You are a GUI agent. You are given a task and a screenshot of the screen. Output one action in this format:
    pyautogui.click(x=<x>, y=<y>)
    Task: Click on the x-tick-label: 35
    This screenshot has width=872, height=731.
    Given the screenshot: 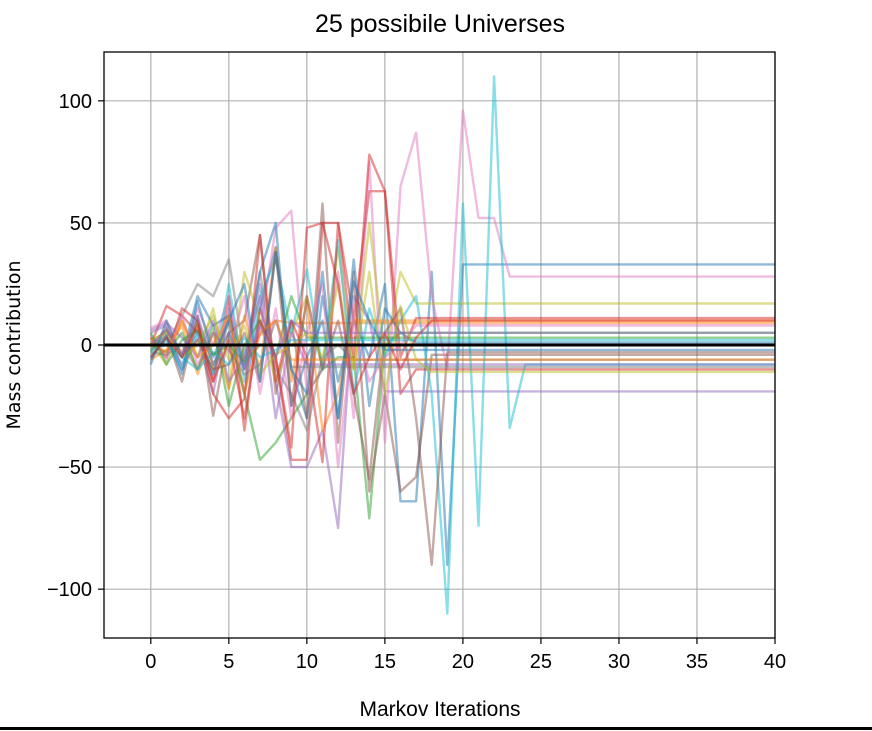 What is the action you would take?
    pyautogui.click(x=697, y=662)
    